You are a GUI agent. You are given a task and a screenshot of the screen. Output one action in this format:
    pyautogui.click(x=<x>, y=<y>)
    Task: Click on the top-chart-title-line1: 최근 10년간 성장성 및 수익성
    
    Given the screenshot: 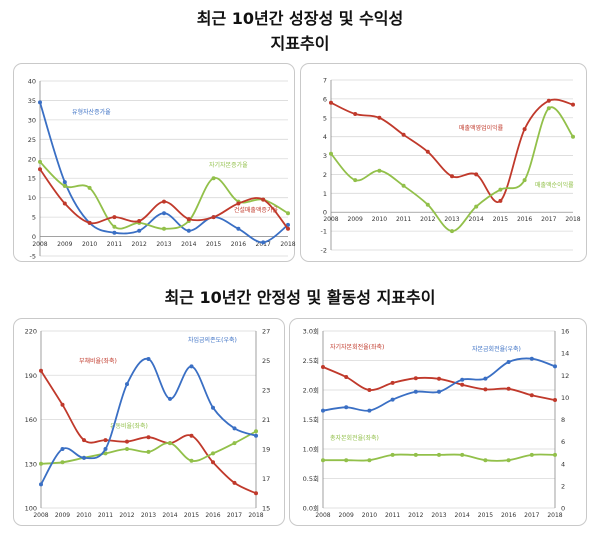 What is the action you would take?
    pyautogui.click(x=300, y=18)
    